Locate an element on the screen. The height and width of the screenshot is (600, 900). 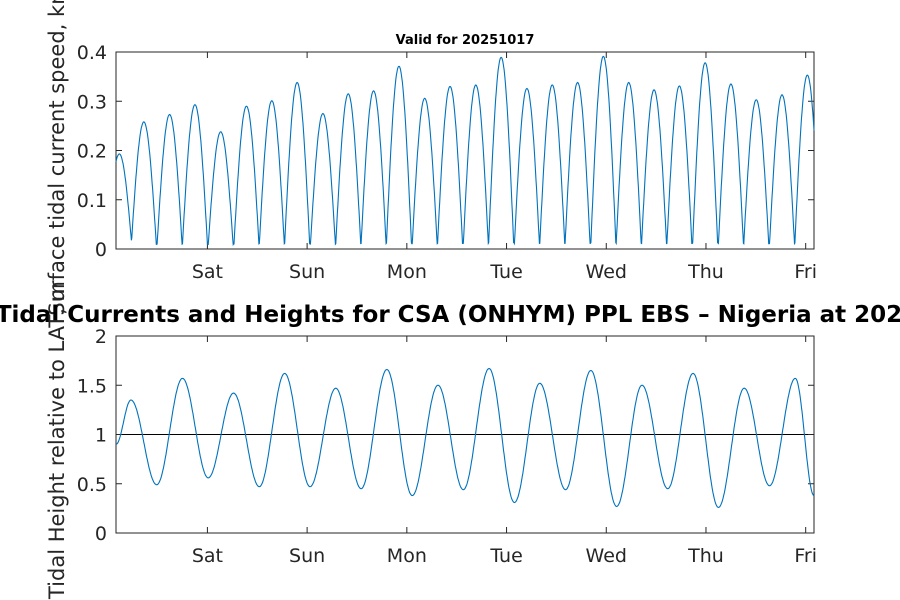
current-speed-y-tick-label: 0.3 is located at coordinates (92, 102).